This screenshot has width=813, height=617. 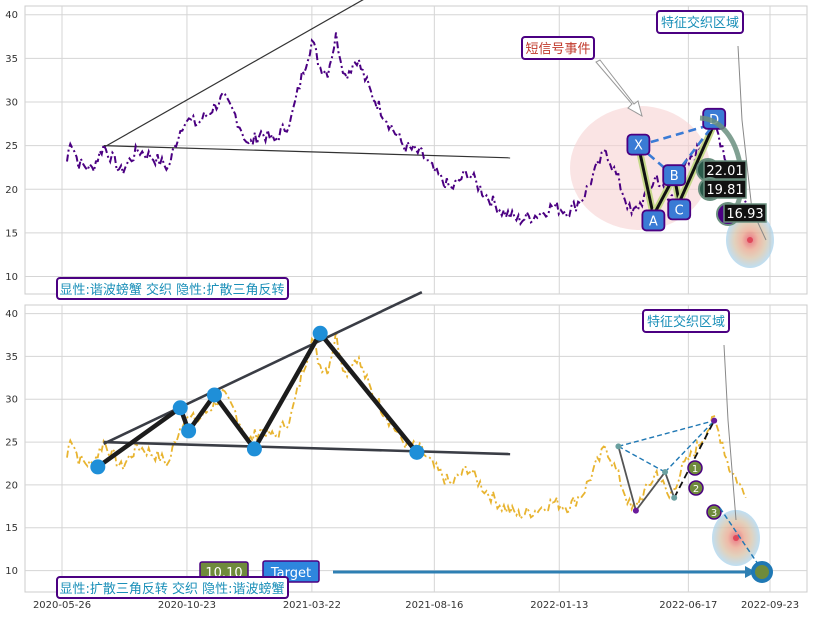 I want to click on xabcd-label-a: A, so click(x=653, y=221).